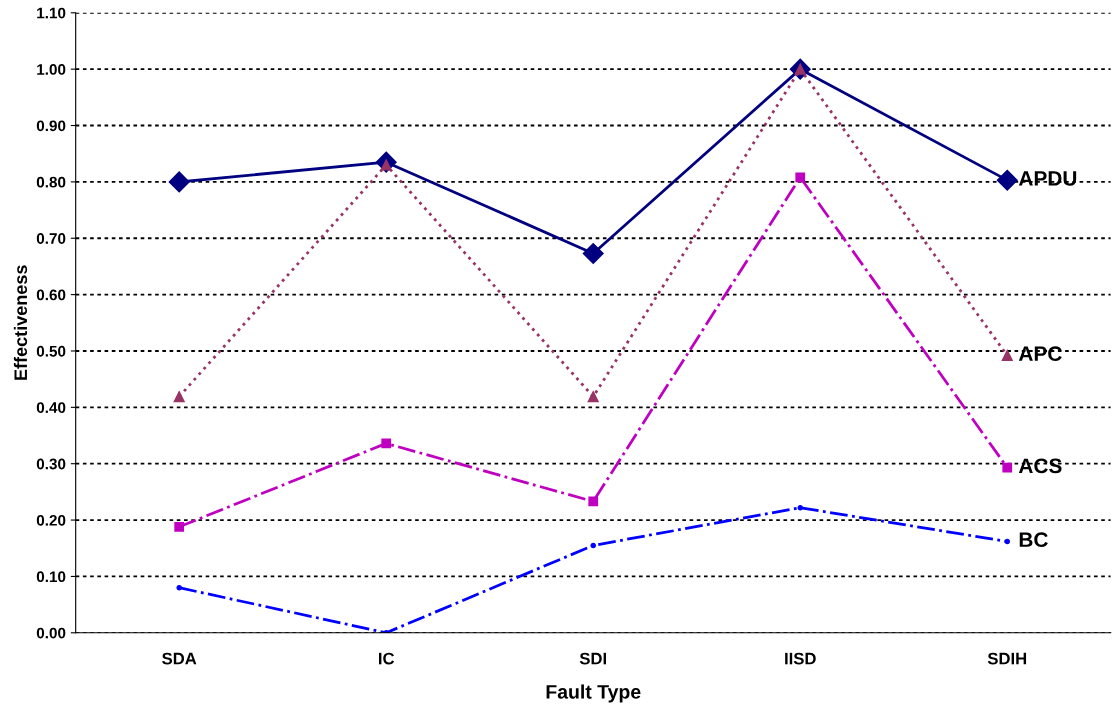  Describe the element at coordinates (386, 658) in the screenshot. I see `x-tick-label: IC` at that location.